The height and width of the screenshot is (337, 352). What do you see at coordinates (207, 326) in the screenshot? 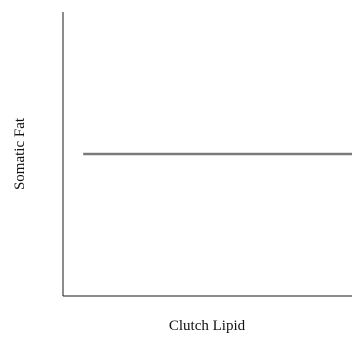
I see `x-axis-label: Clutch Lipid` at bounding box center [207, 326].